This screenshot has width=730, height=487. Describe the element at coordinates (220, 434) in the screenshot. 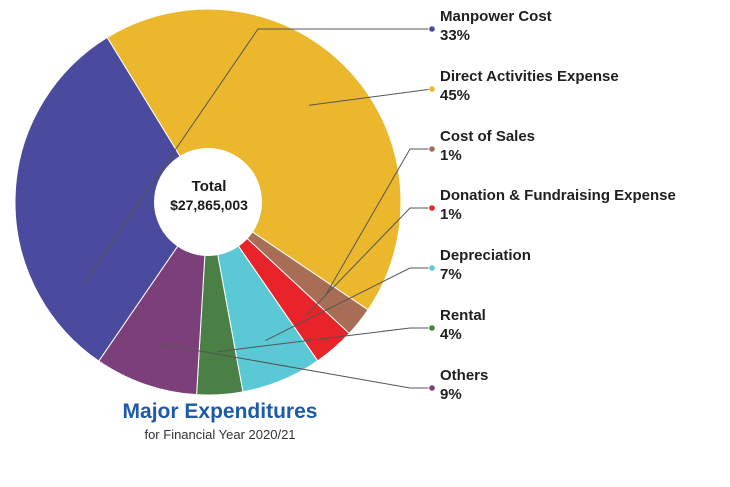

I see `chart-subtitle: for Financial Year 2020/21` at that location.